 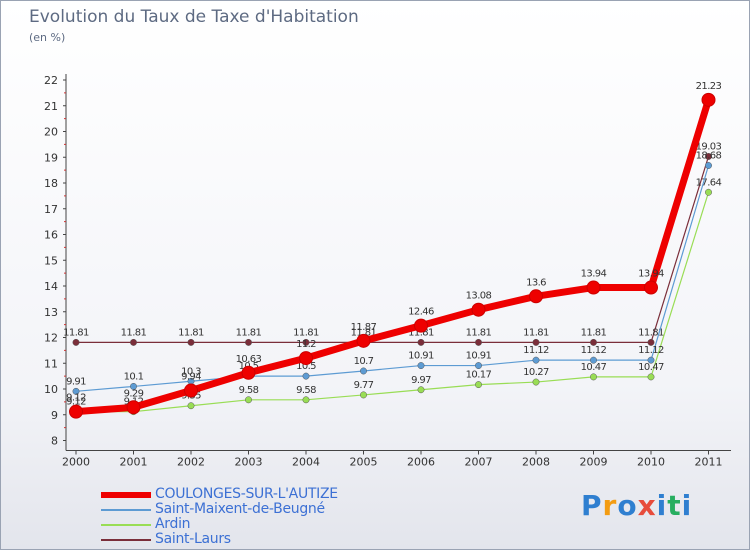 I want to click on data-label: 9.58, so click(x=306, y=390).